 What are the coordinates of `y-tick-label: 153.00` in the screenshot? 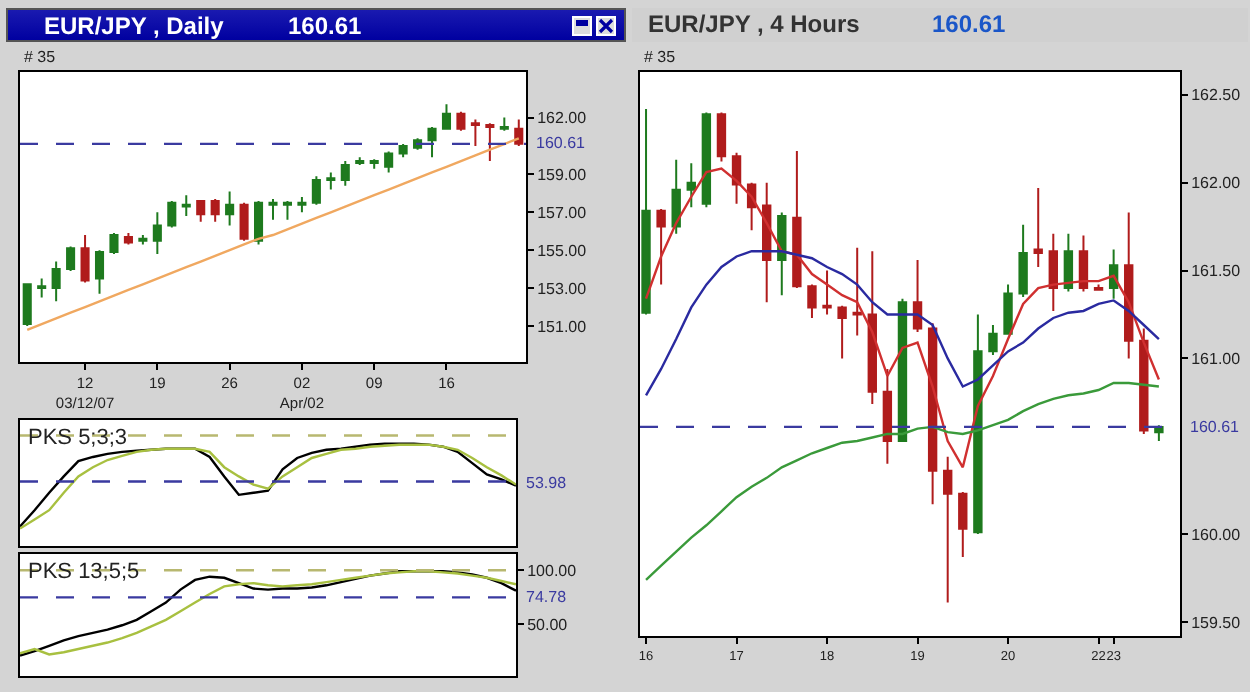 It's located at (562, 288).